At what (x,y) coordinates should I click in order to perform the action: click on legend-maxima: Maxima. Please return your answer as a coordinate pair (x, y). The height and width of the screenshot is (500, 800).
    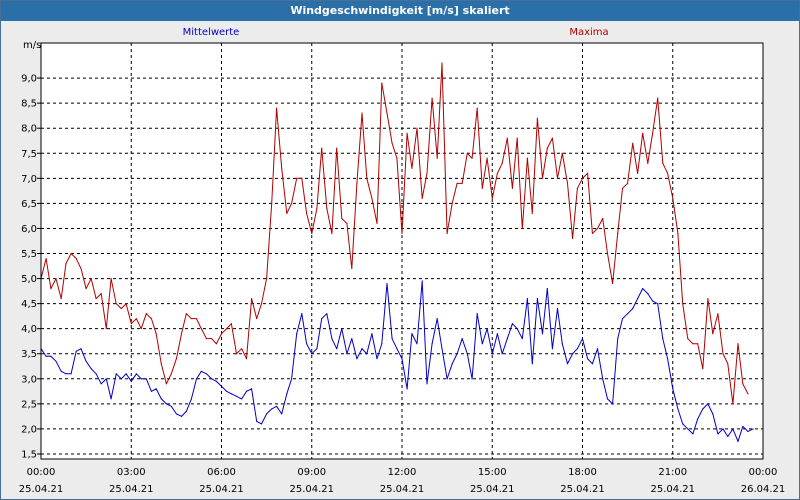
    Looking at the image, I should click on (588, 32).